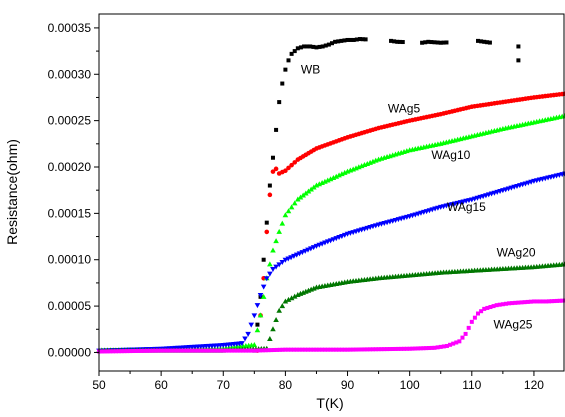  What do you see at coordinates (70, 121) in the screenshot?
I see `y-tick-label: 0.00025` at bounding box center [70, 121].